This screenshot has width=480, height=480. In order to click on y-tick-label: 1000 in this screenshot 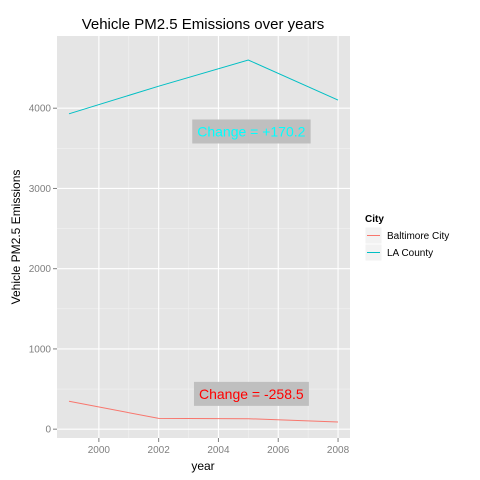, I will do `click(40, 349)`.